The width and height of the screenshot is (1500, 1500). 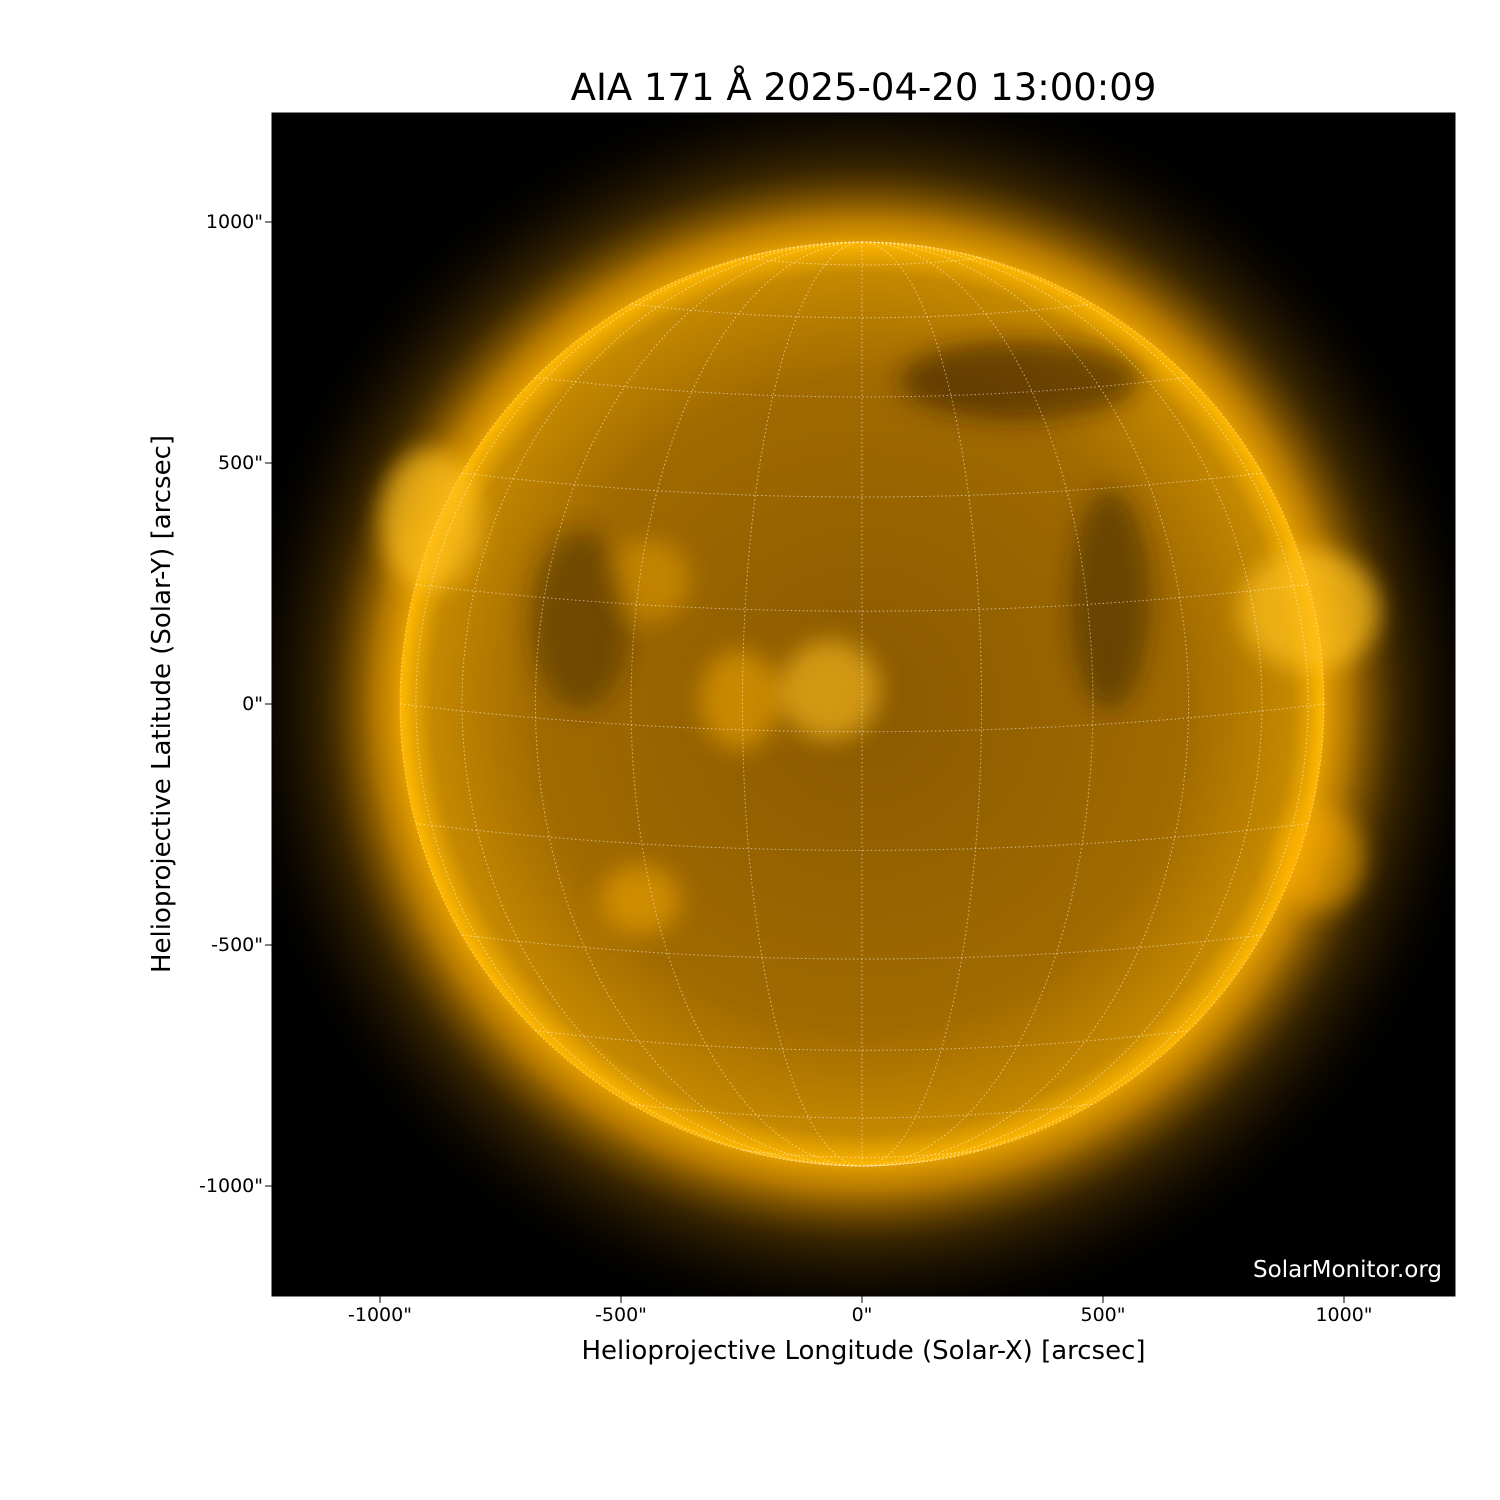 What do you see at coordinates (1347, 1270) in the screenshot?
I see `watermark: SolarMonitor.org` at bounding box center [1347, 1270].